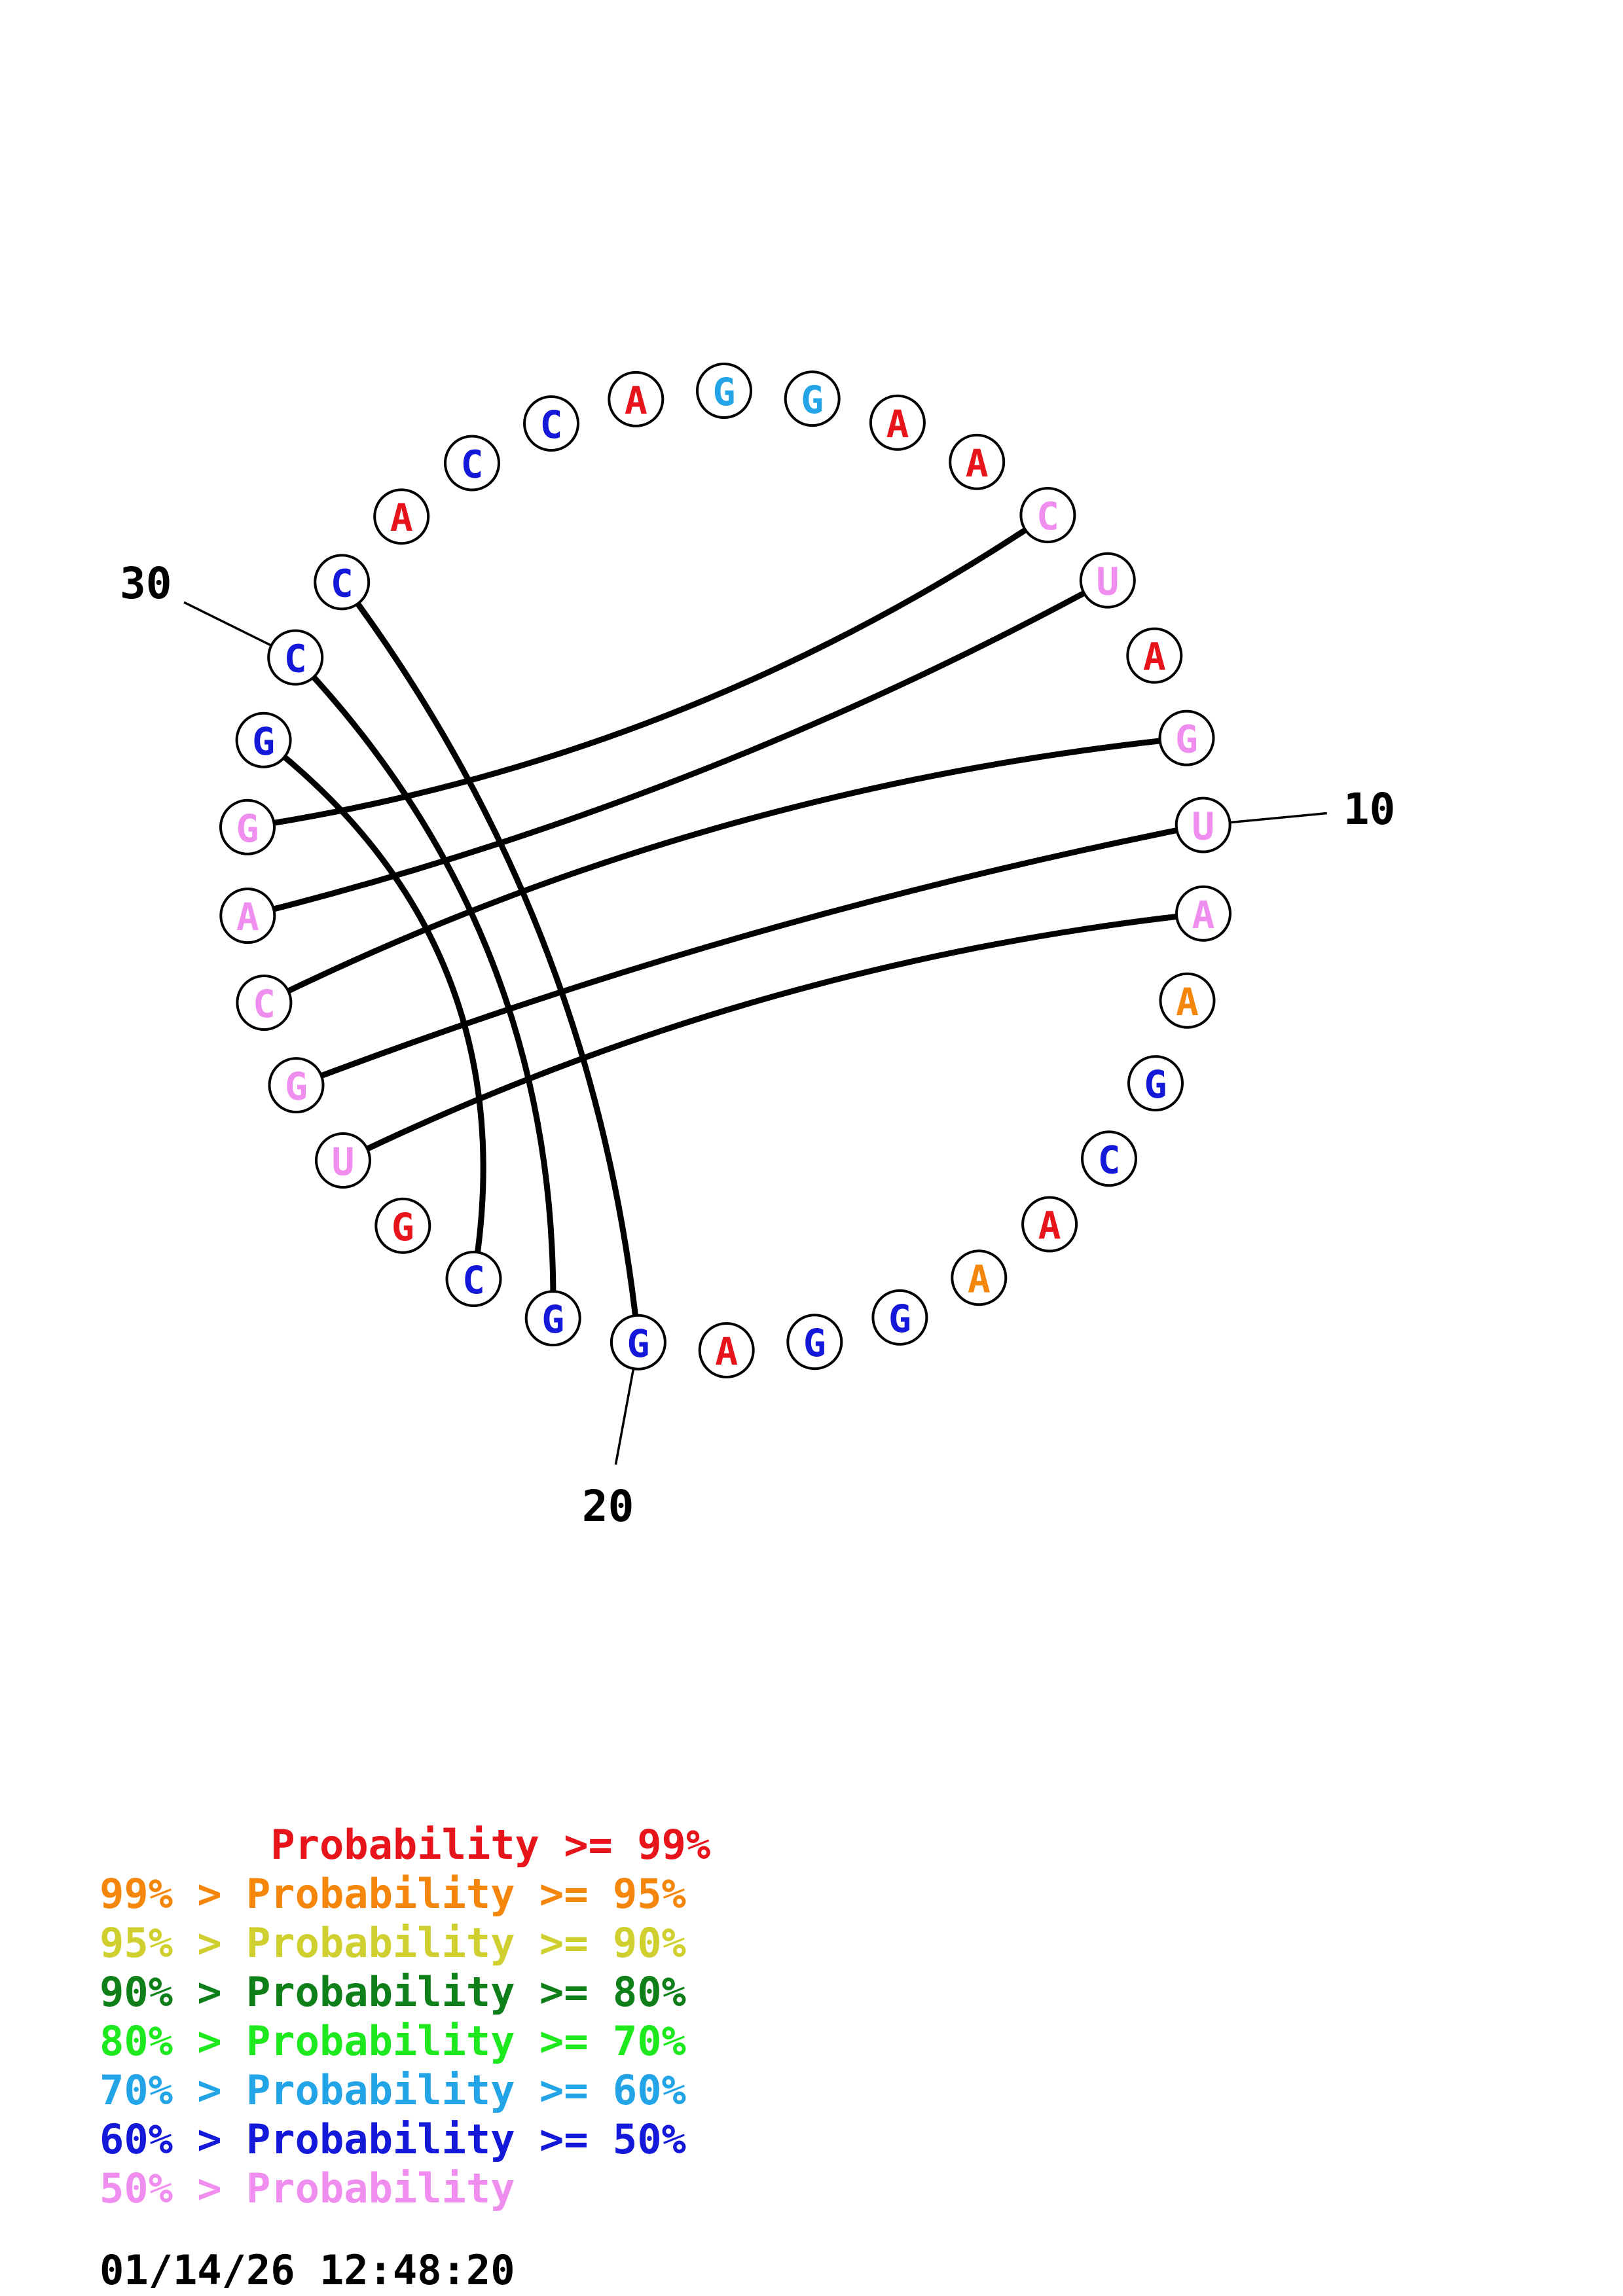 Image resolution: width=1623 pixels, height=2296 pixels. I want to click on nucleotide-24: U, so click(343, 1160).